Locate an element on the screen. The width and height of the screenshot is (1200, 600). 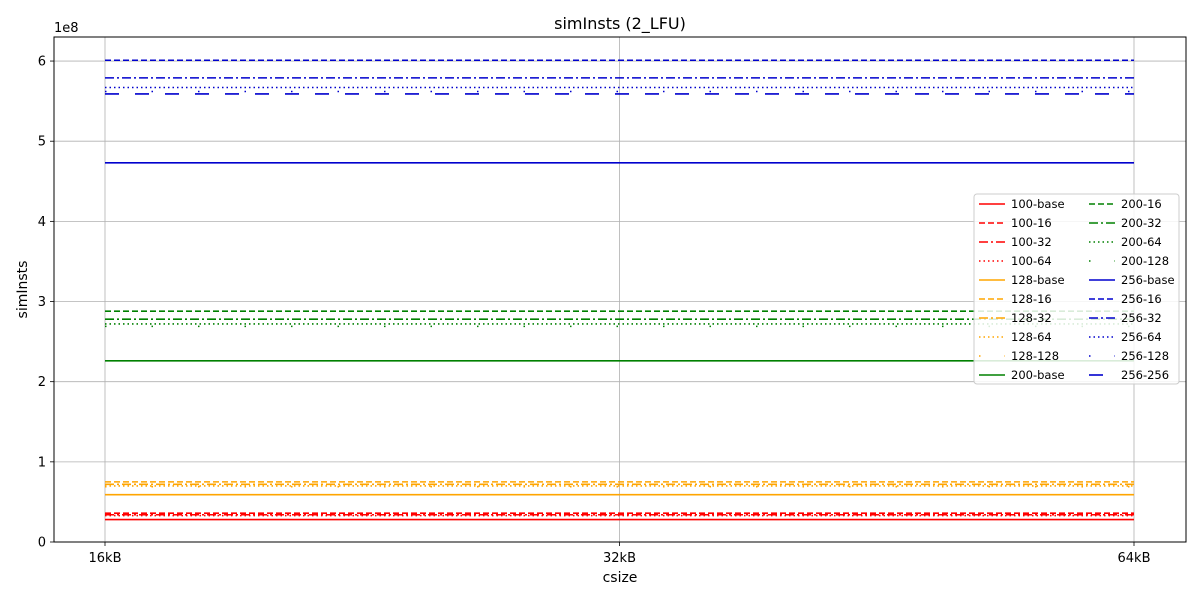
legend-label: 128-64 is located at coordinates (1031, 337).